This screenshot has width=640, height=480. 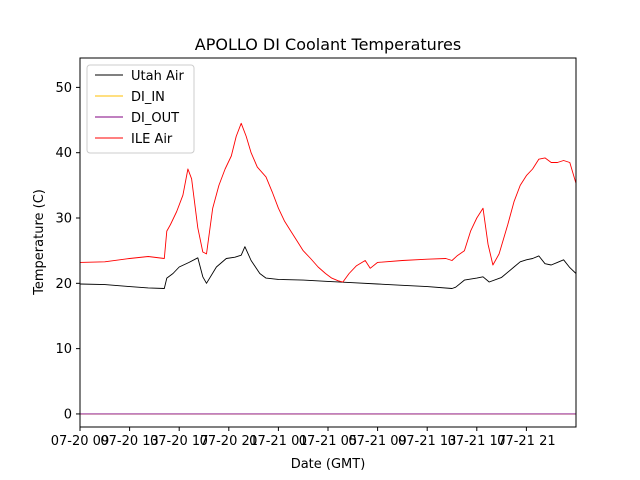 What do you see at coordinates (148, 97) in the screenshot?
I see `legend-label: DI_IN` at bounding box center [148, 97].